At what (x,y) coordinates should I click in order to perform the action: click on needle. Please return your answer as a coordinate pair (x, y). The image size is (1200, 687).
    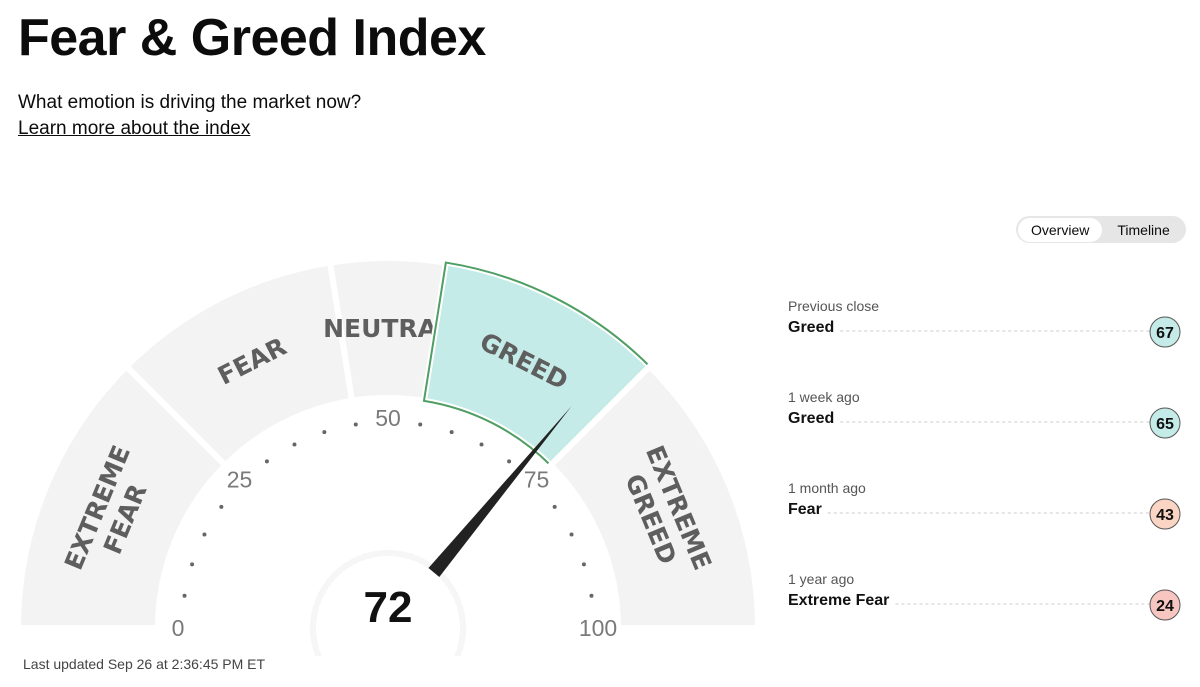
    Looking at the image, I should click on (500, 491).